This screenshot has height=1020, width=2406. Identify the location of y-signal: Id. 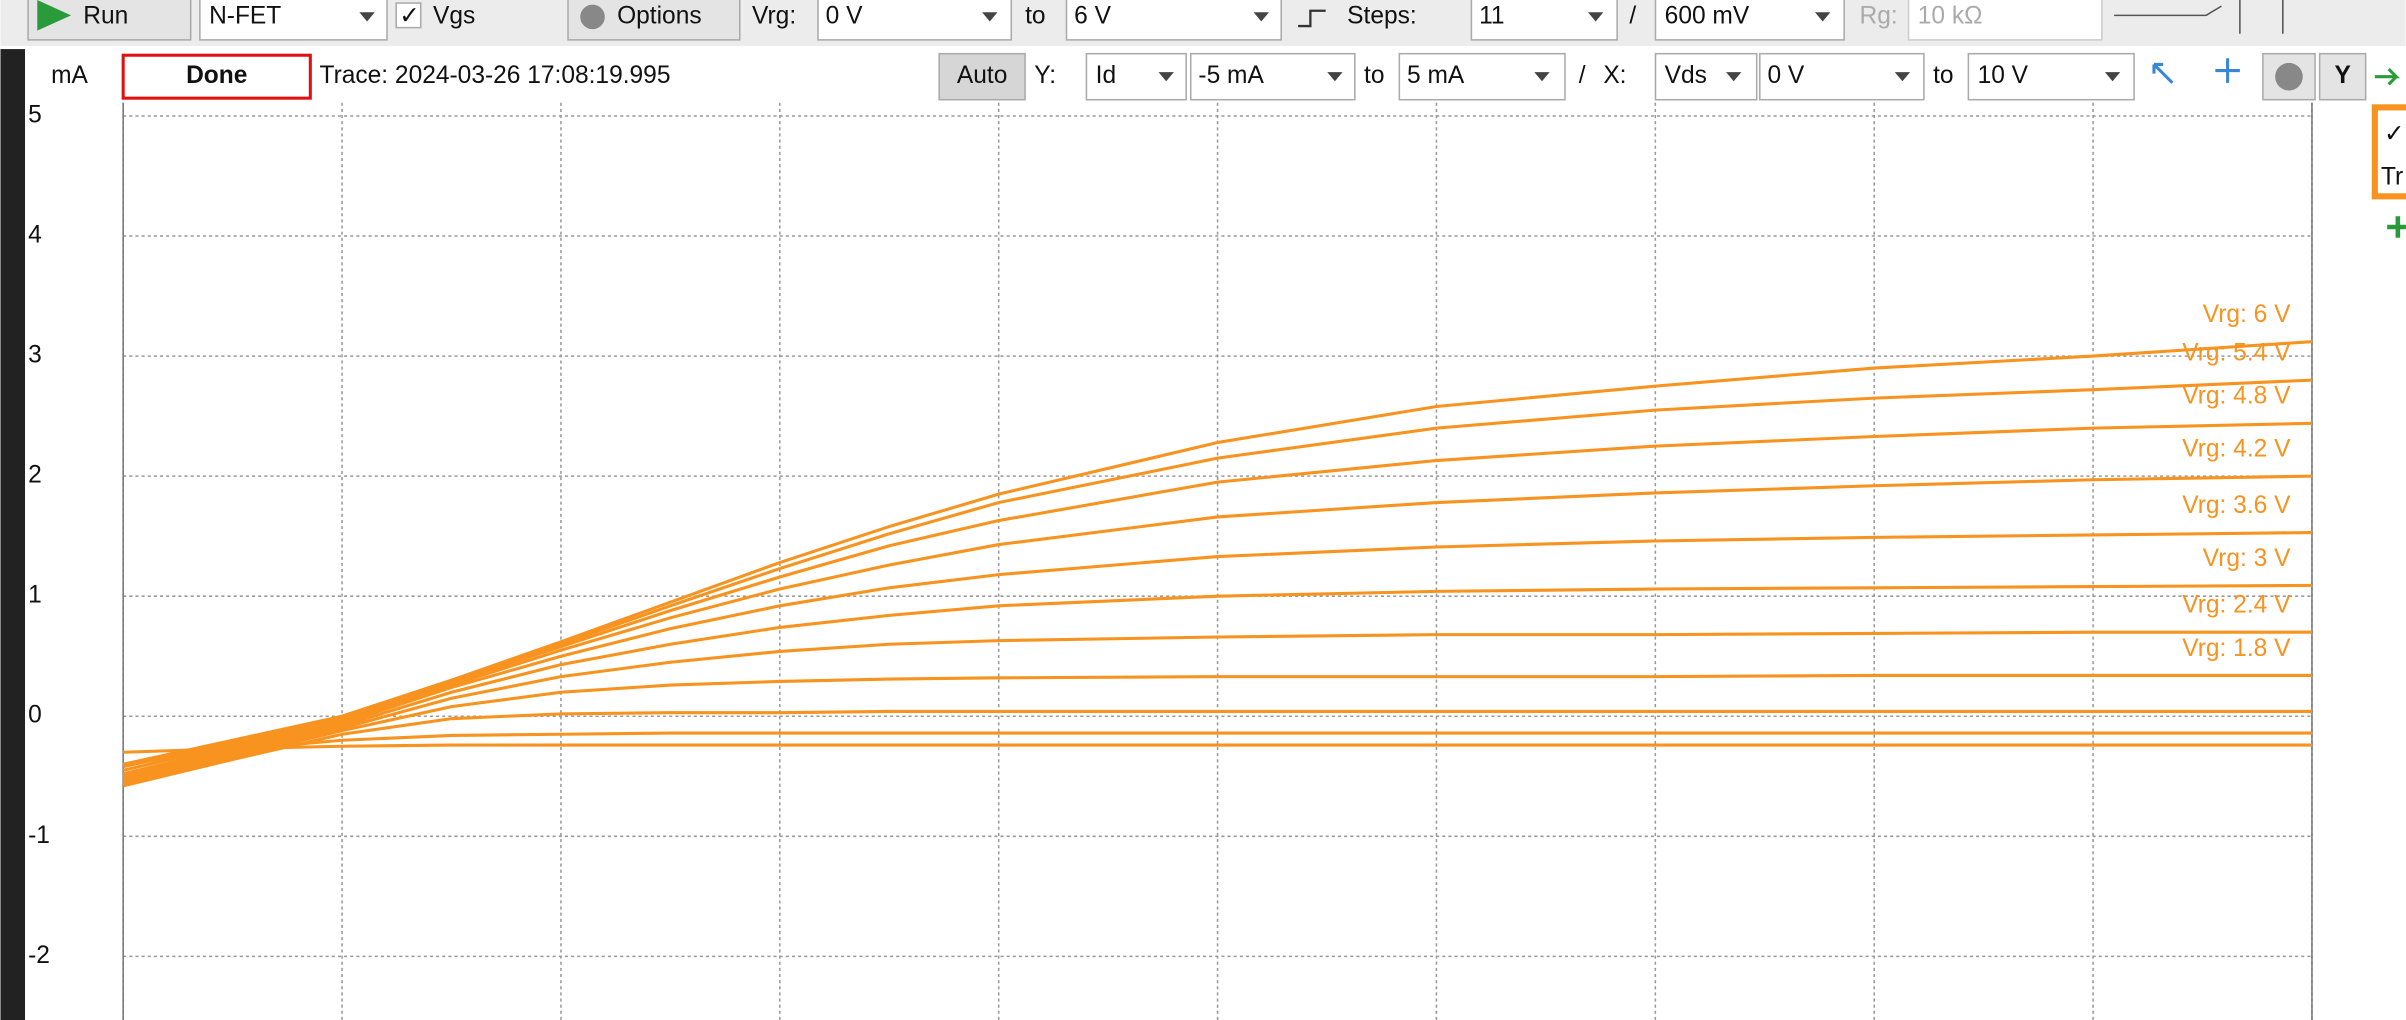
(1136, 76).